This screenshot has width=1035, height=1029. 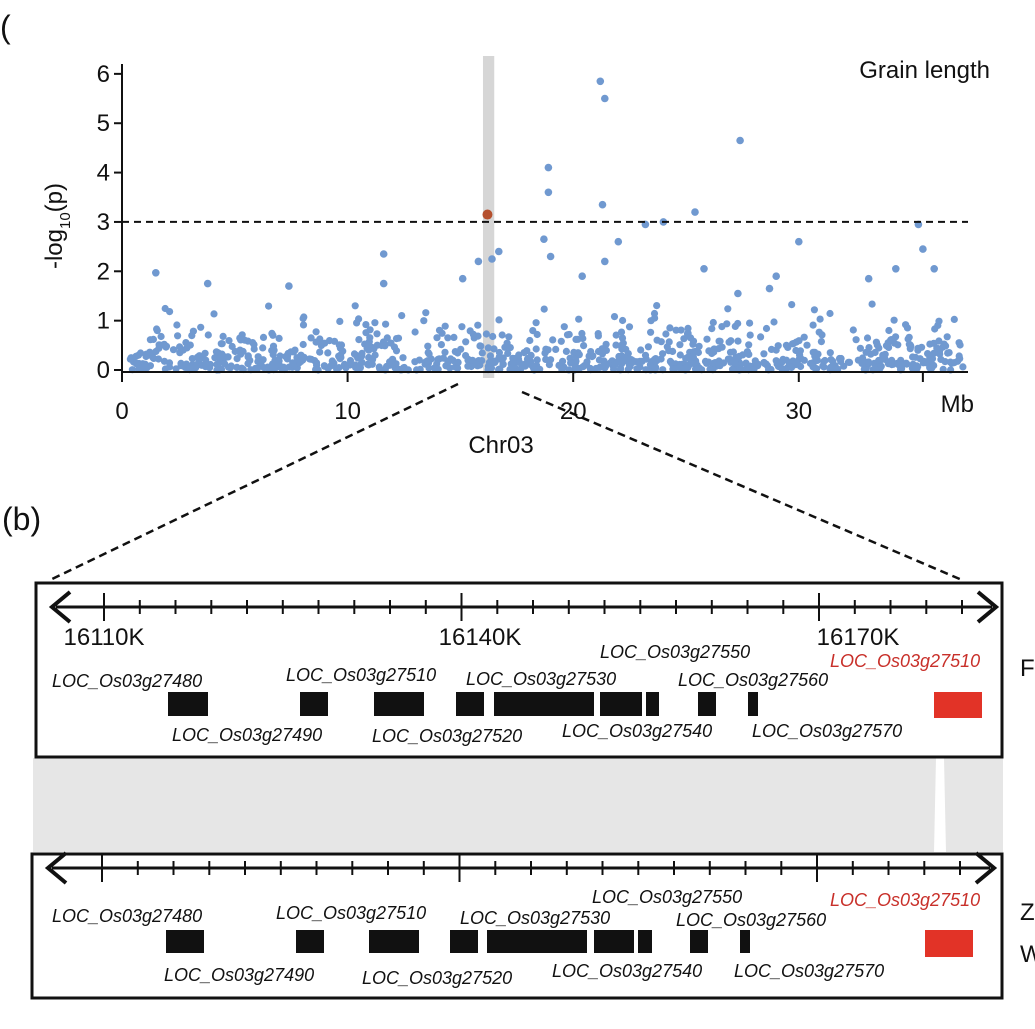 I want to click on y-tick-label: 6, so click(x=103, y=74).